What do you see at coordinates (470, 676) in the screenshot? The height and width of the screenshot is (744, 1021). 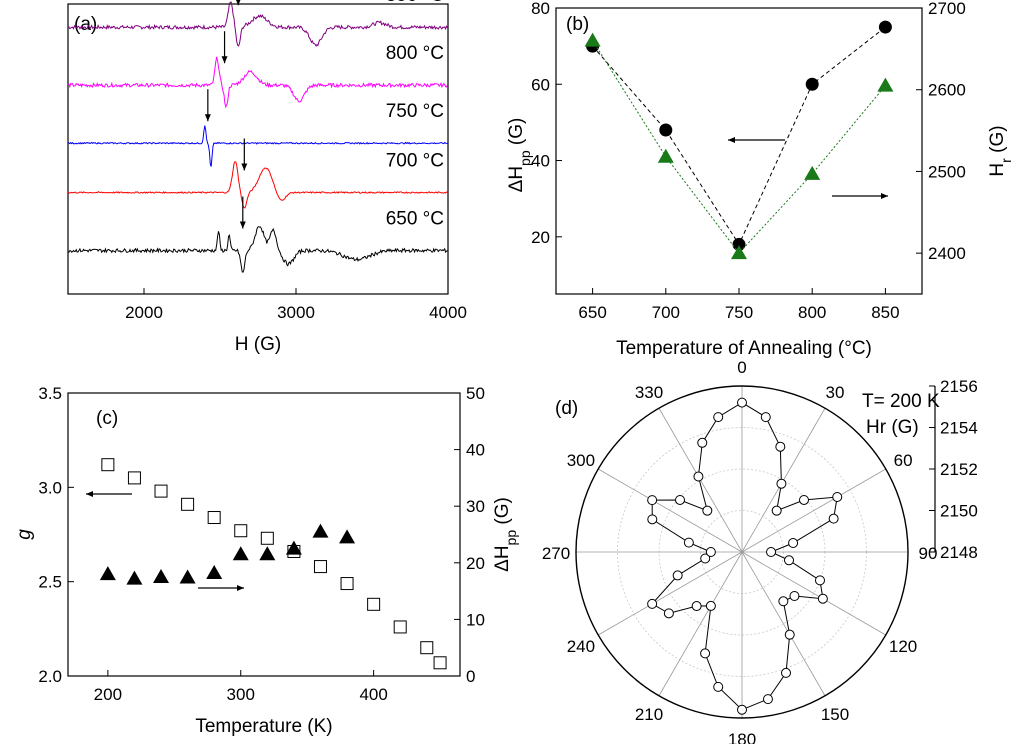 I see `y-right-tick-label: 0` at bounding box center [470, 676].